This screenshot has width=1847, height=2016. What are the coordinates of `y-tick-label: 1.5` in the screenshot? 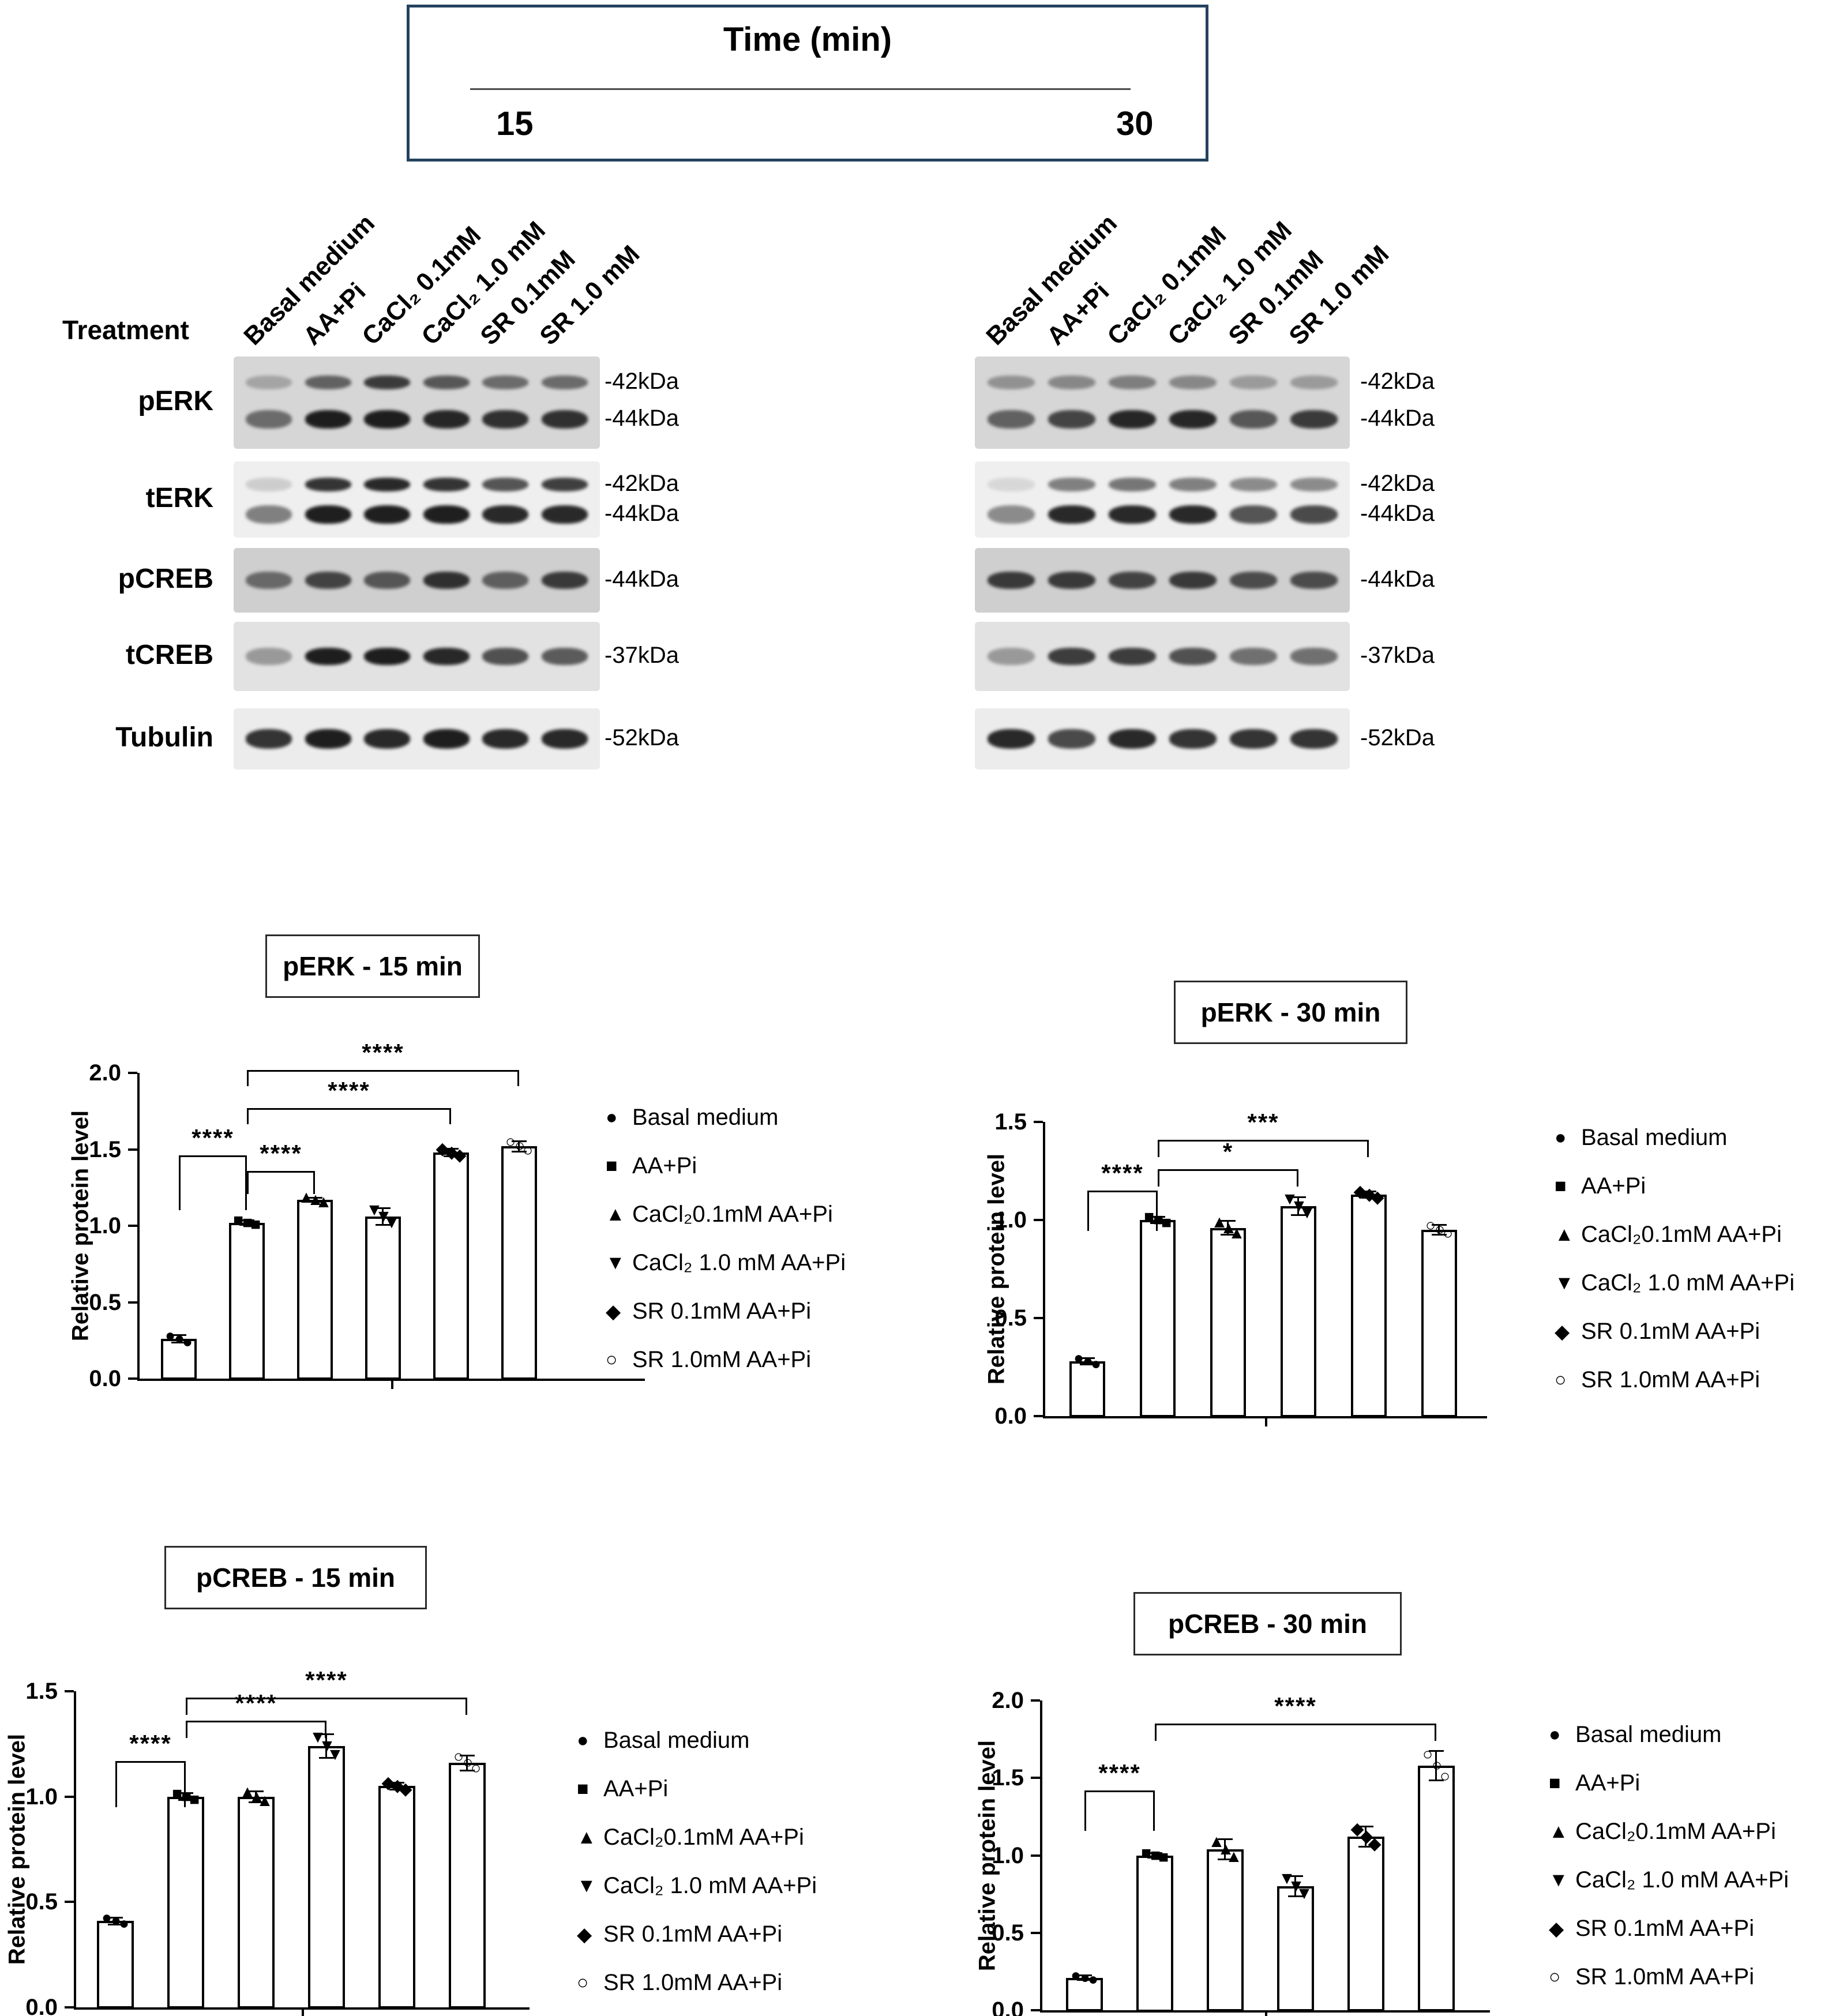 It's located at (105, 1149).